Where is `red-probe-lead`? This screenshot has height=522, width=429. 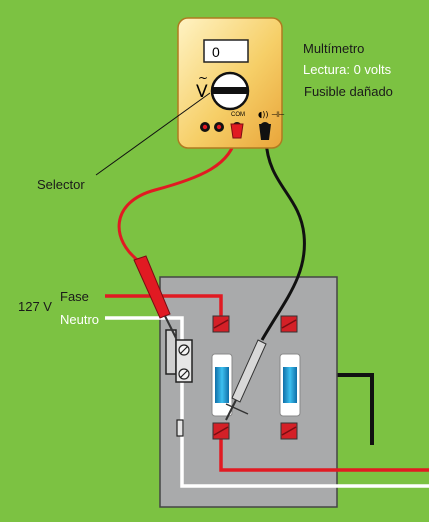 red-probe-lead is located at coordinates (177, 199).